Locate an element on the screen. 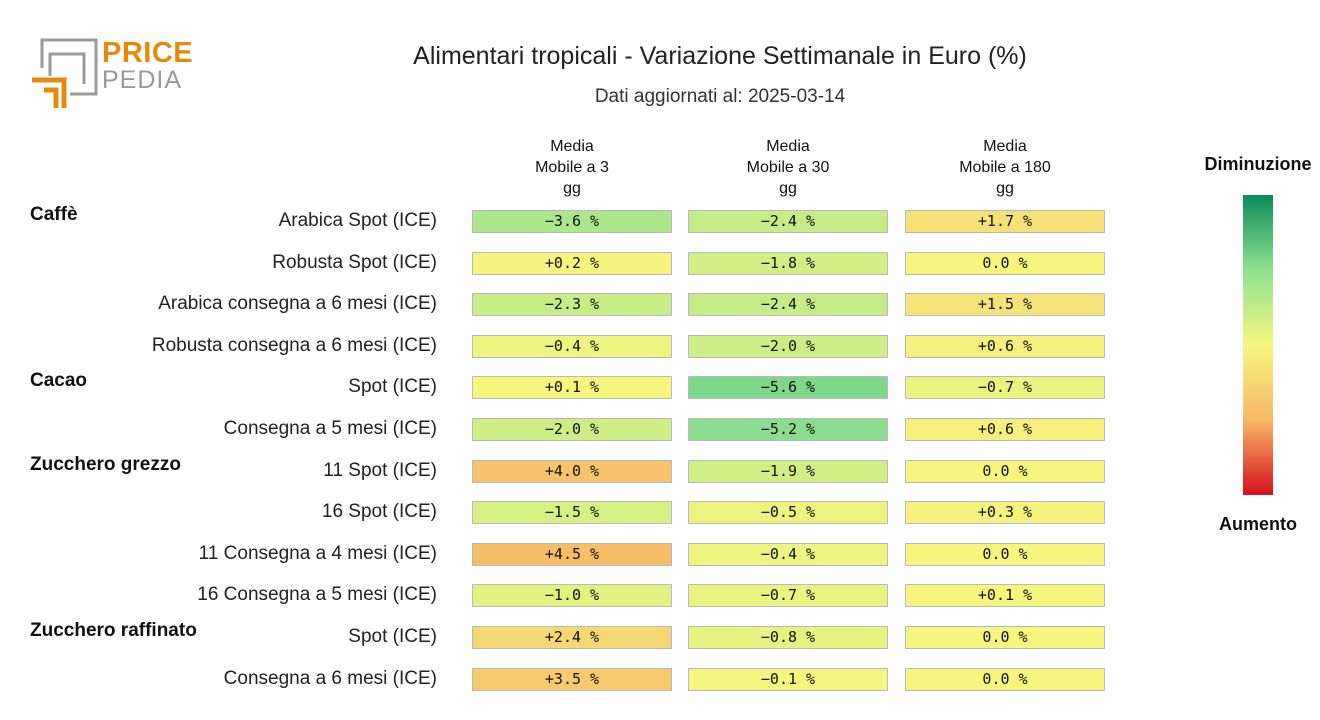 This screenshot has width=1320, height=720. value-cell: +4.5 % is located at coordinates (572, 554).